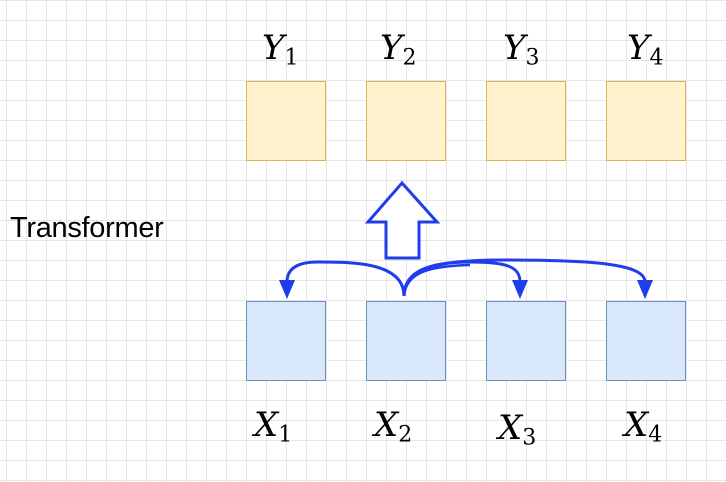 This screenshot has height=482, width=726. What do you see at coordinates (286, 121) in the screenshot?
I see `output-box-y1` at bounding box center [286, 121].